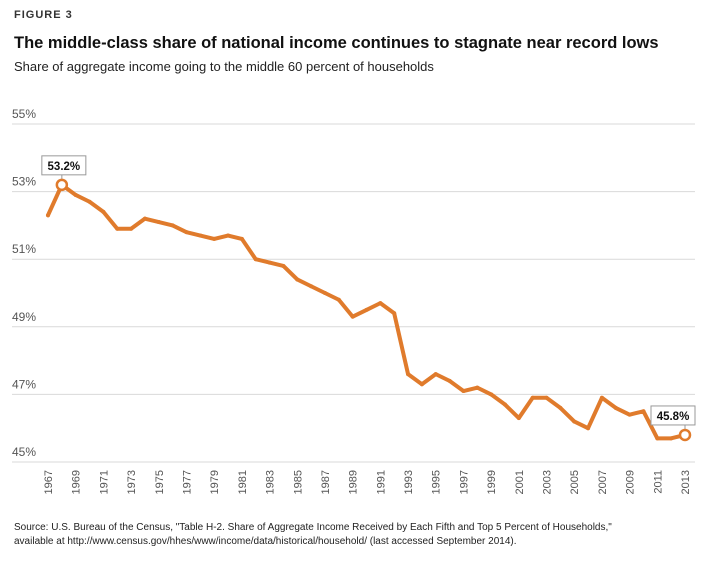 The width and height of the screenshot is (706, 562). I want to click on y-tick-label: 45%, so click(24, 452).